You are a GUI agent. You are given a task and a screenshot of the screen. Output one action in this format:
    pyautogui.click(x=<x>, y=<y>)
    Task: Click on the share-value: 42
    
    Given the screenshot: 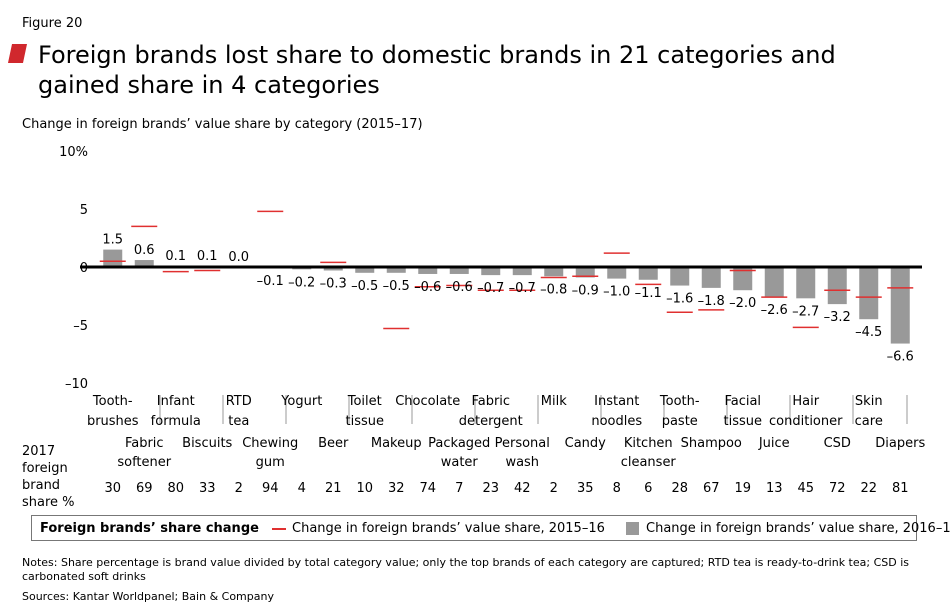 What is the action you would take?
    pyautogui.click(x=522, y=488)
    